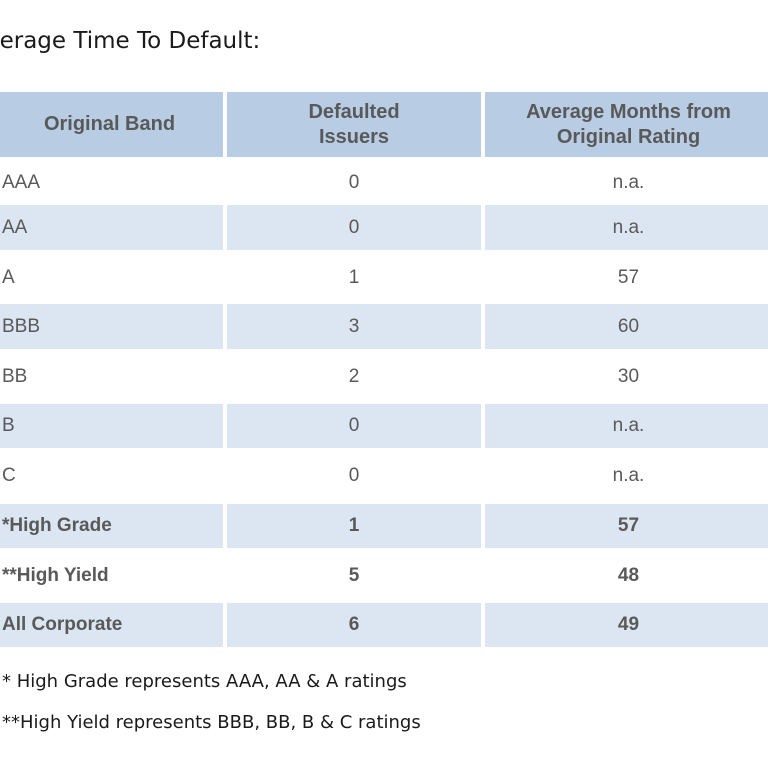  Describe the element at coordinates (55, 575) in the screenshot. I see `band-cell: **High Yield` at that location.